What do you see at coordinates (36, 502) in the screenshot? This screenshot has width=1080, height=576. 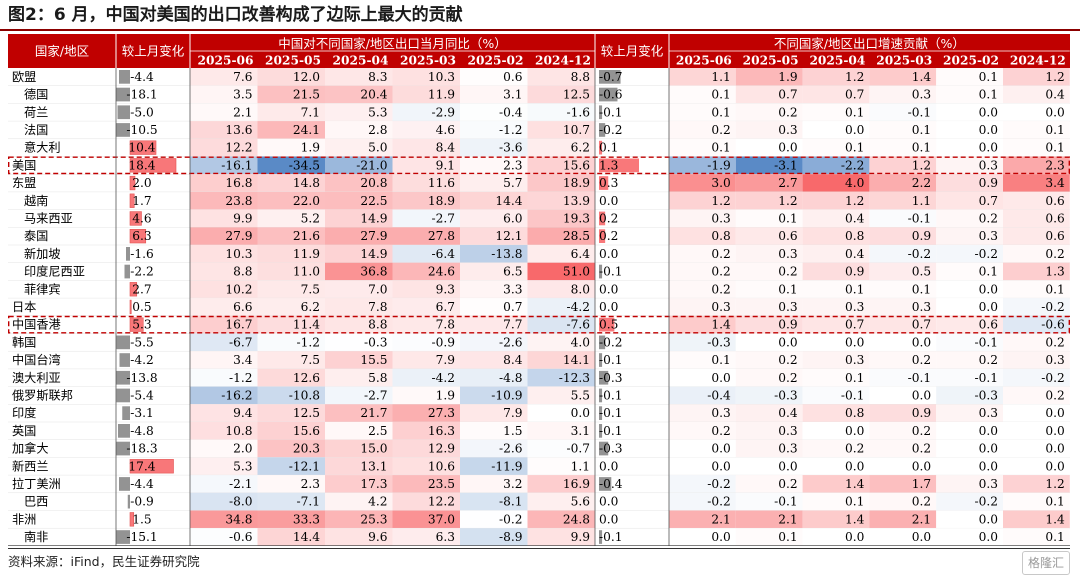 I see `region-name: 巴西` at bounding box center [36, 502].